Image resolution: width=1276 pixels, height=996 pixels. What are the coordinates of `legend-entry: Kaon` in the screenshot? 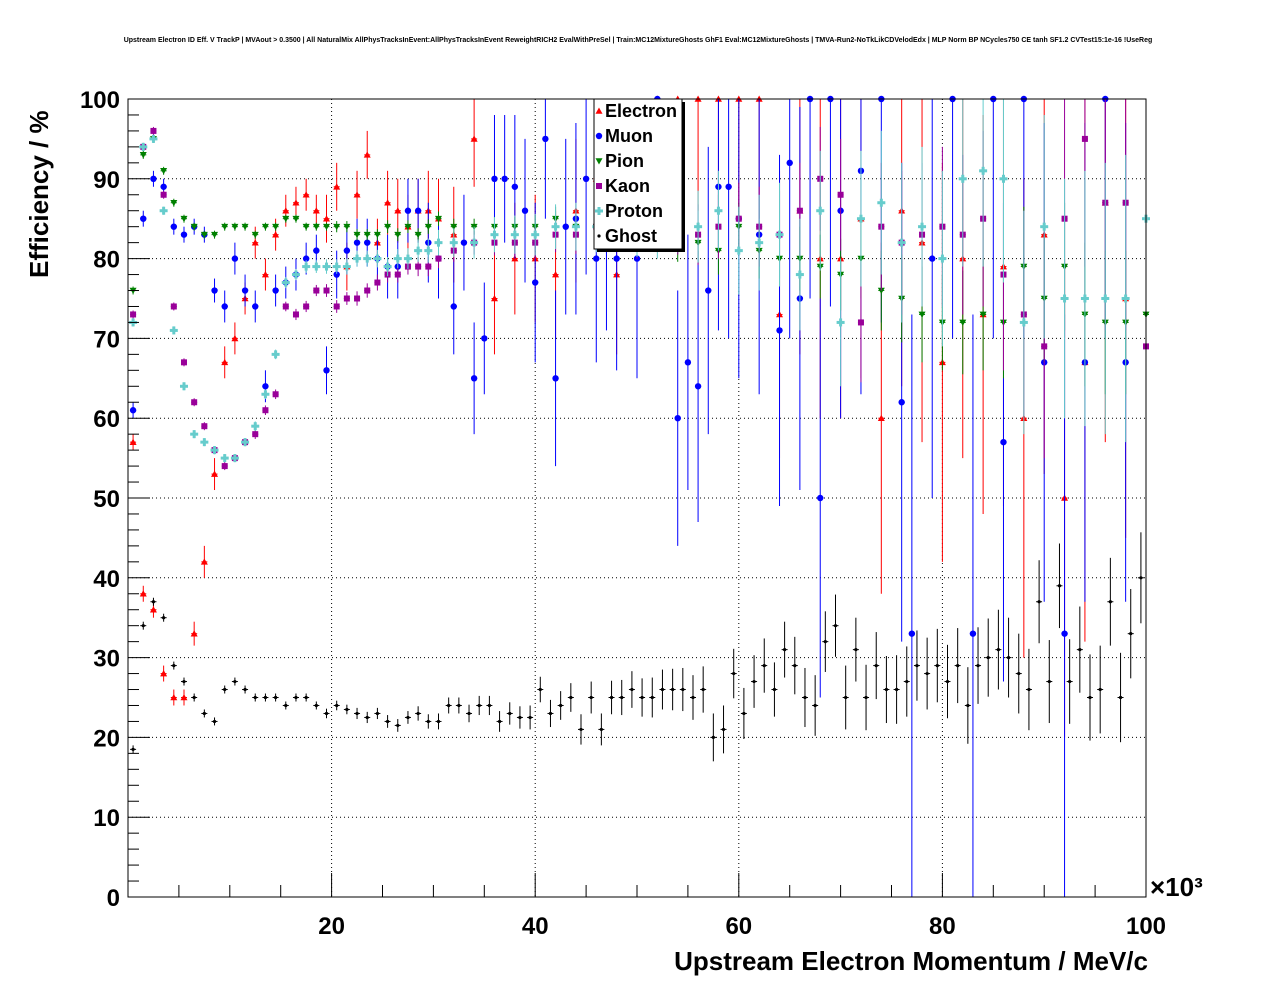 It's located at (623, 186).